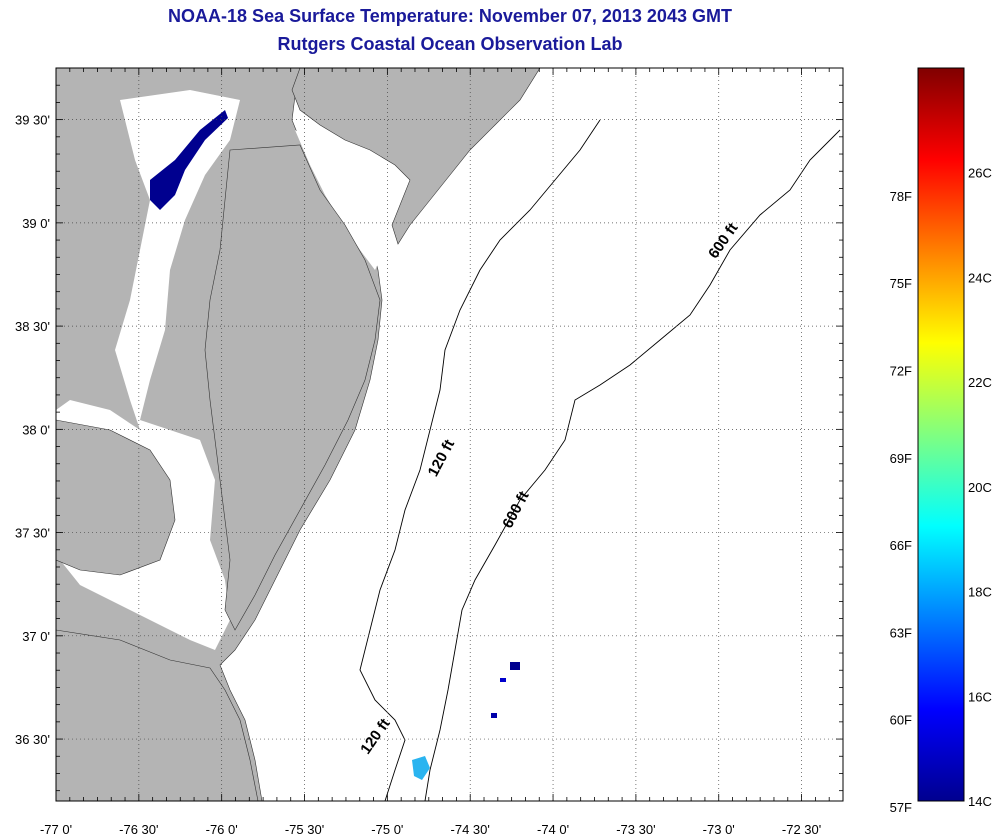 The image size is (1000, 840). Describe the element at coordinates (719, 829) in the screenshot. I see `lon-tick-label: -73 0'` at that location.